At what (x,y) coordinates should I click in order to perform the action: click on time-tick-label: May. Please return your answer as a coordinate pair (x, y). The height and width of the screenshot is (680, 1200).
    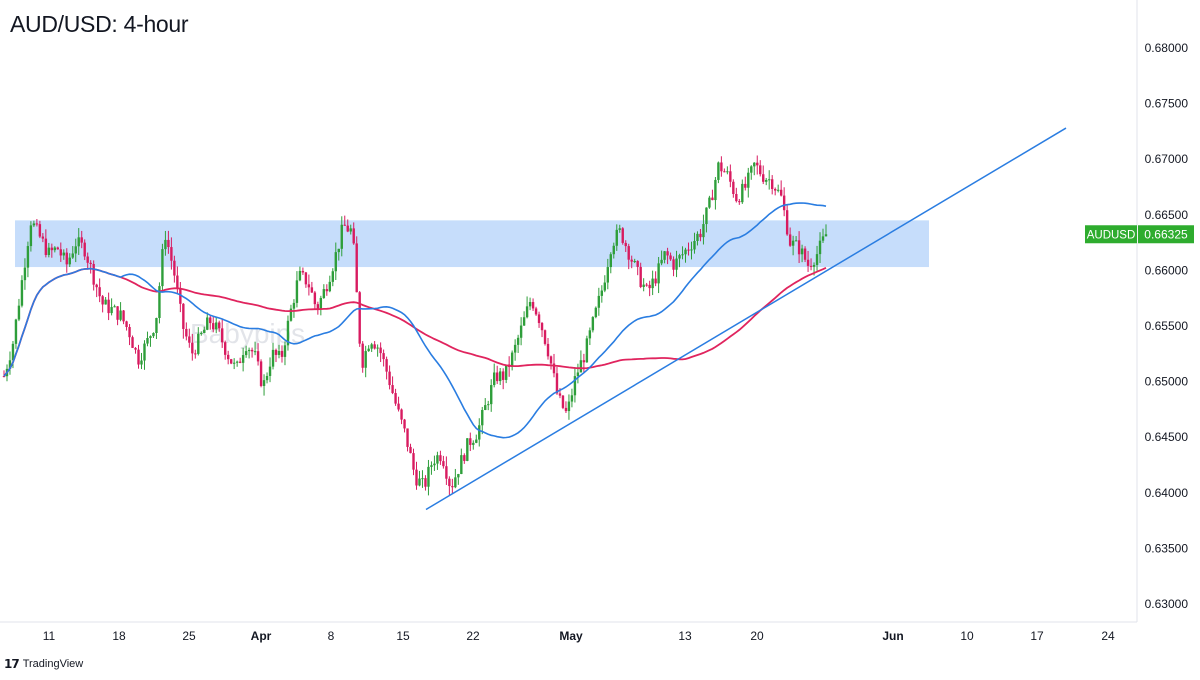
    Looking at the image, I should click on (571, 636).